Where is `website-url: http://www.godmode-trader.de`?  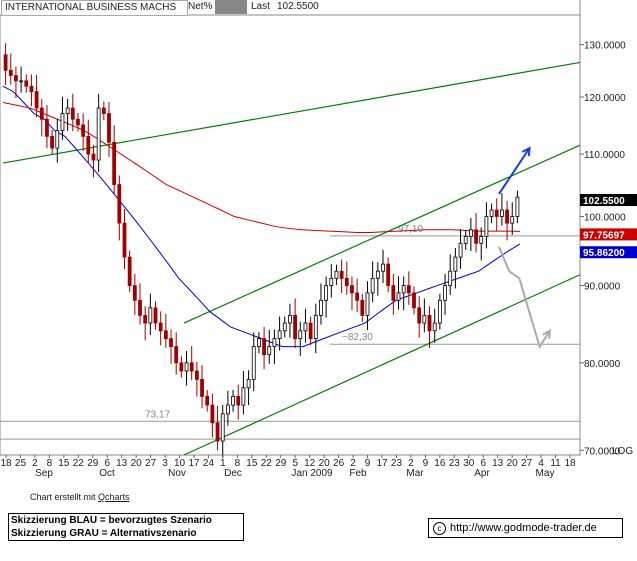
website-url: http://www.godmode-trader.de is located at coordinates (523, 528).